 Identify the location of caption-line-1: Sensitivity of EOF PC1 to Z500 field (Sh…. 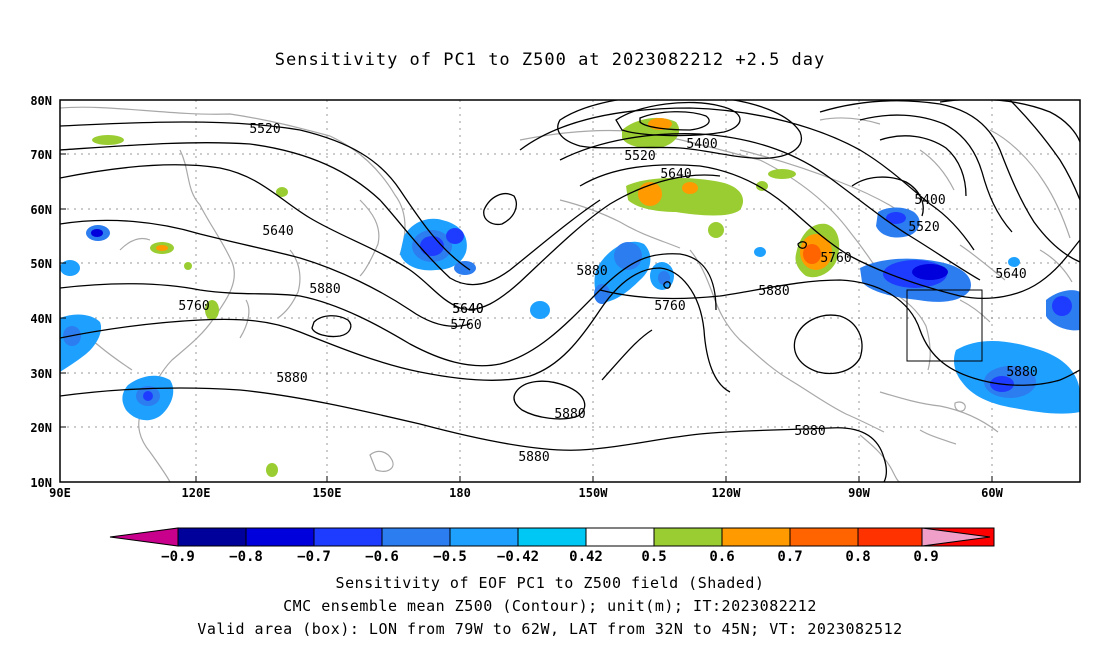
(550, 583).